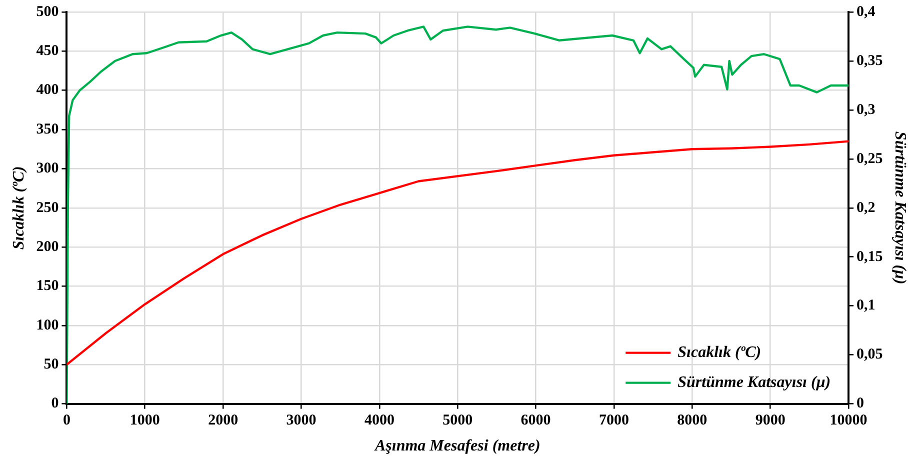 Image resolution: width=921 pixels, height=464 pixels. Describe the element at coordinates (720, 352) in the screenshot. I see `legend-label: Sıcaklık (ºC)` at that location.